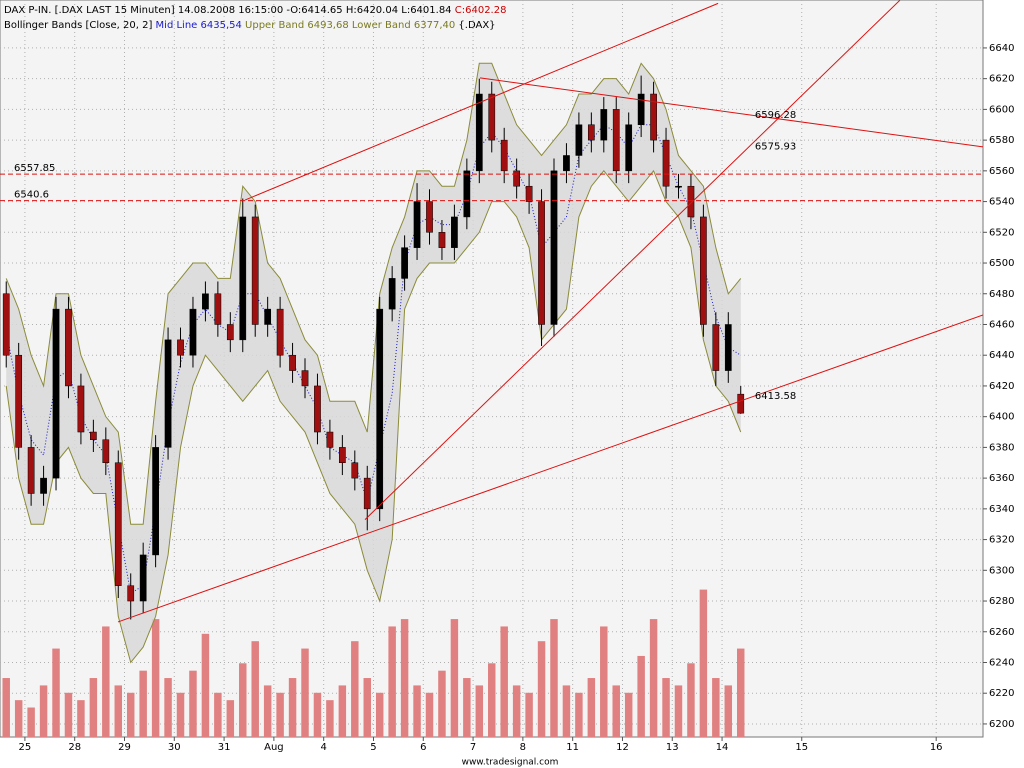 Image resolution: width=1024 pixels, height=768 pixels. What do you see at coordinates (801, 747) in the screenshot?
I see `x-tick-label: 15` at bounding box center [801, 747].